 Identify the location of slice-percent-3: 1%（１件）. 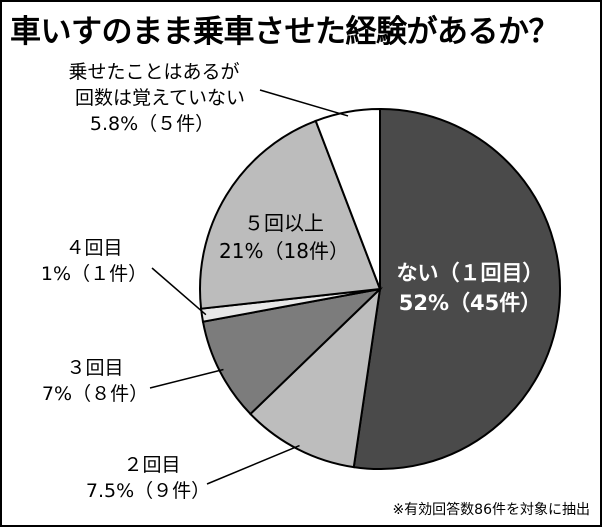
(94, 274).